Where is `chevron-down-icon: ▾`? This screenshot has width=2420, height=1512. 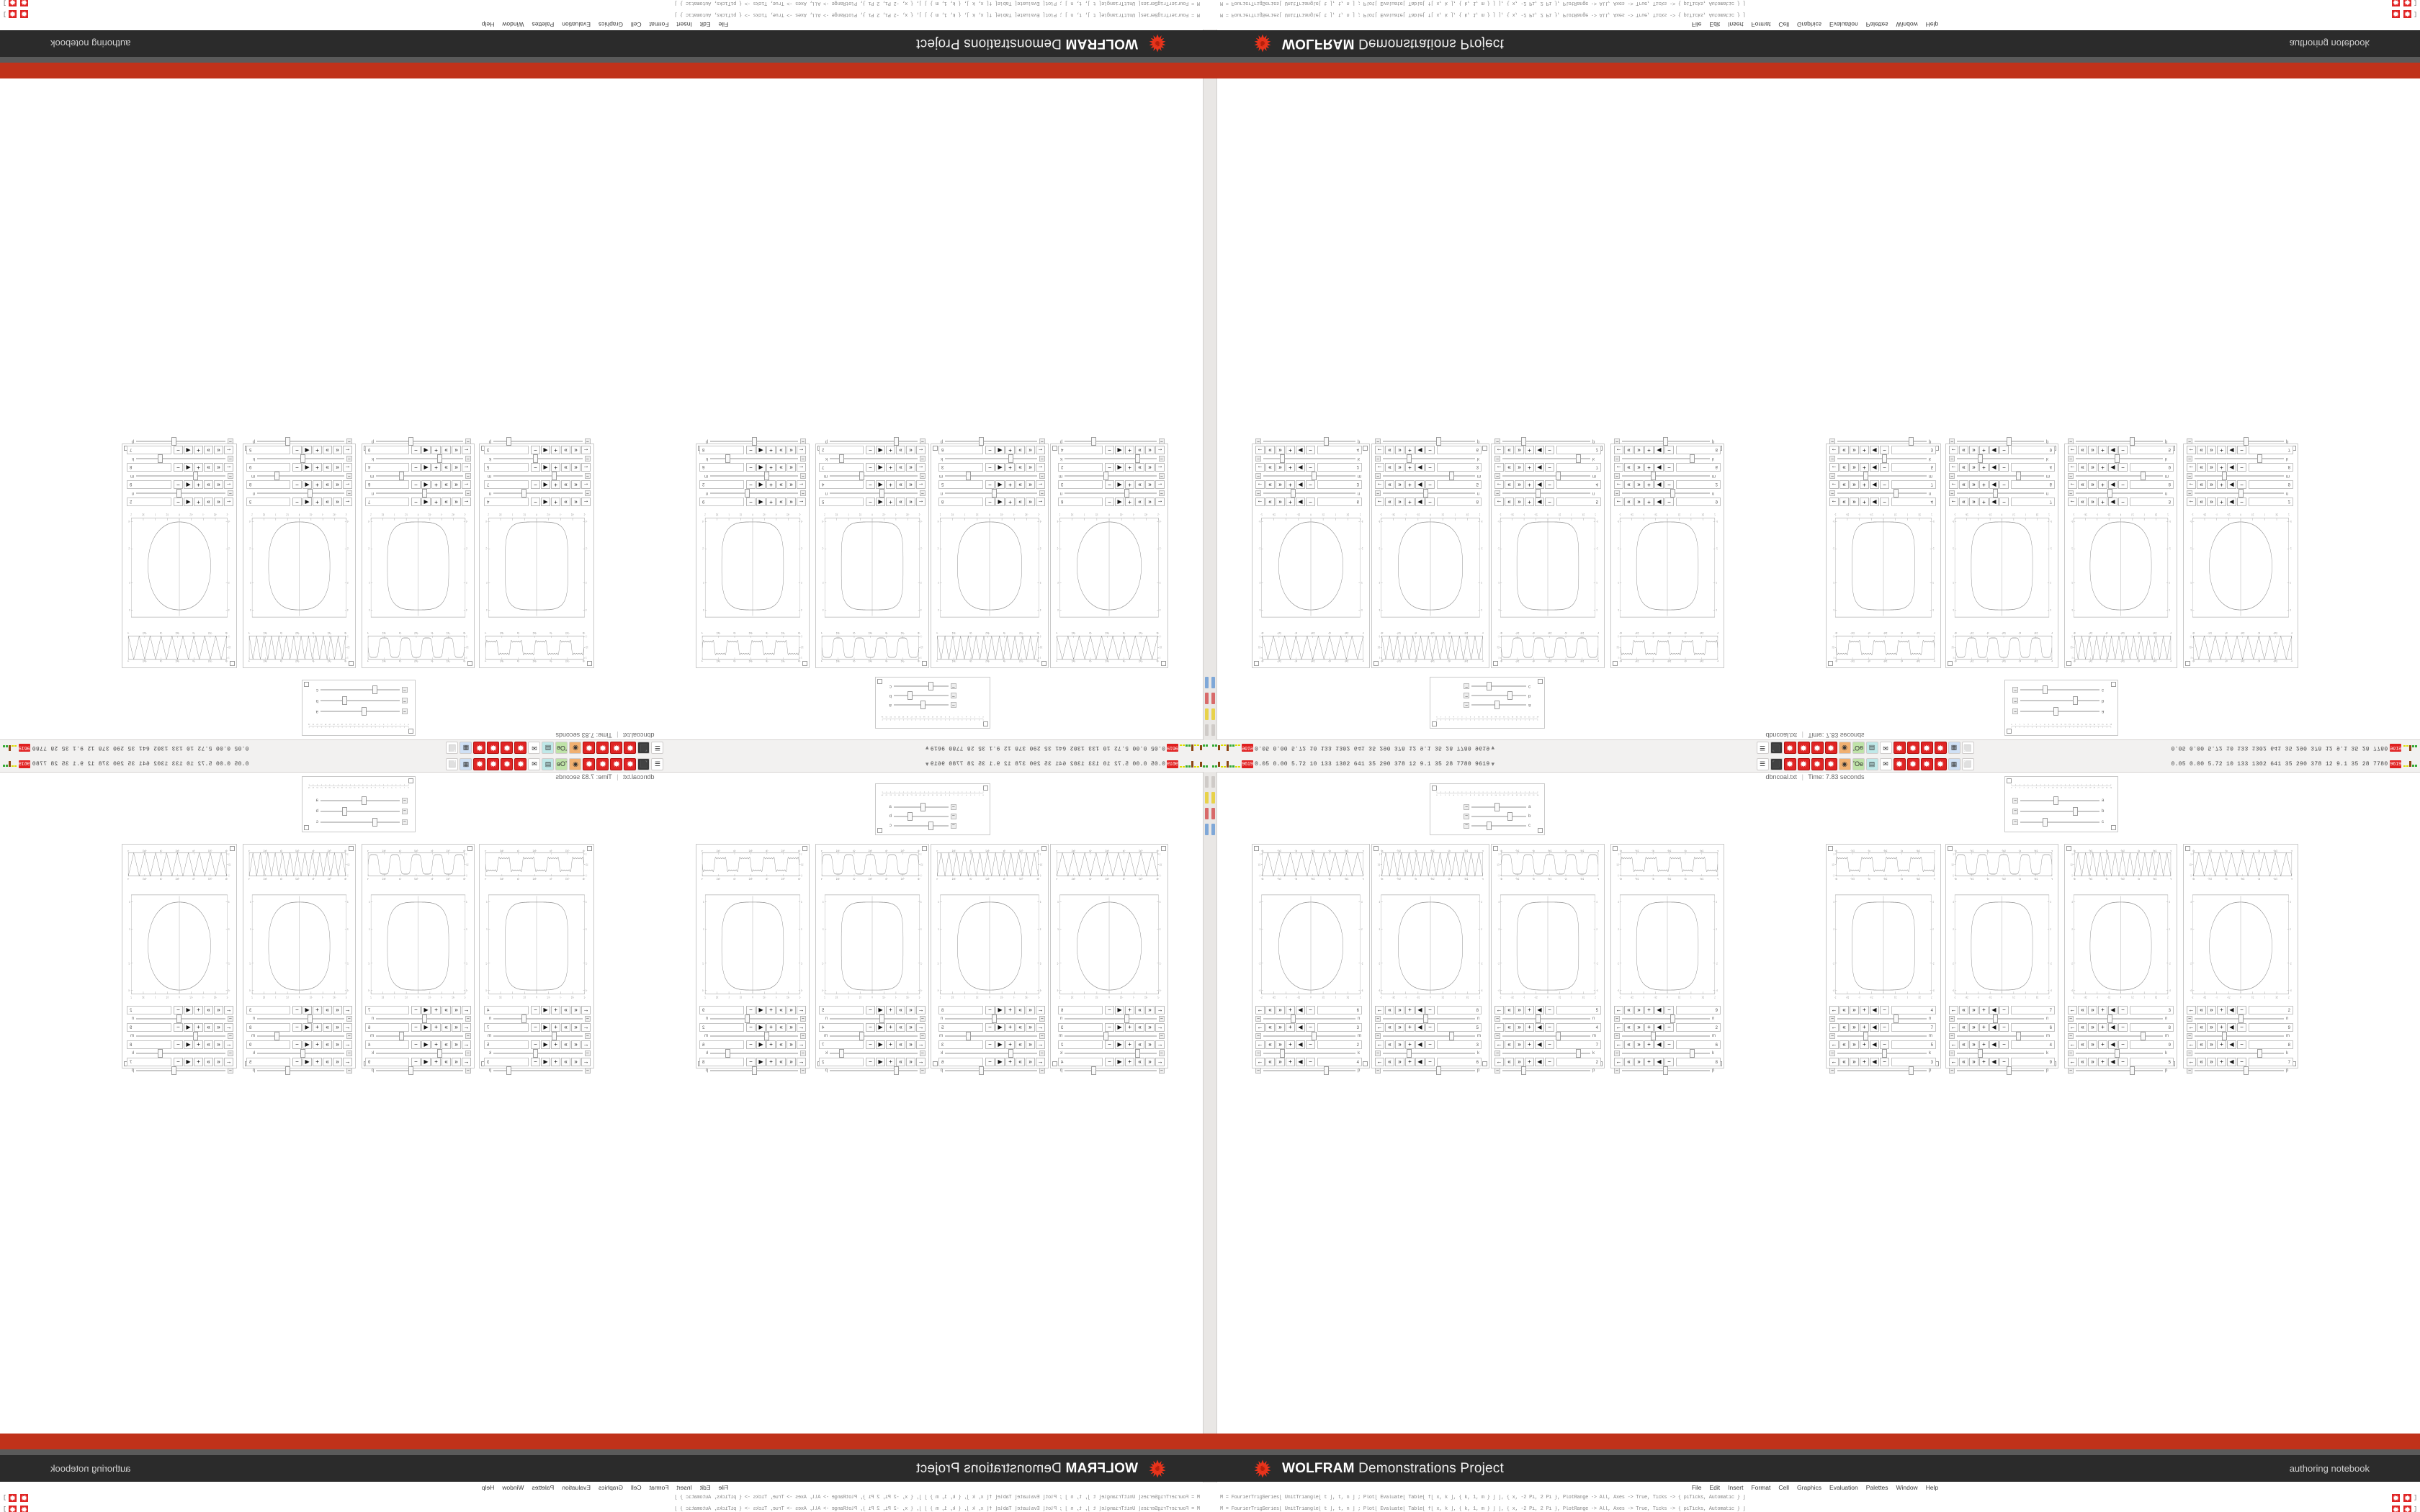
chevron-down-icon: ▾ is located at coordinates (928, 748).